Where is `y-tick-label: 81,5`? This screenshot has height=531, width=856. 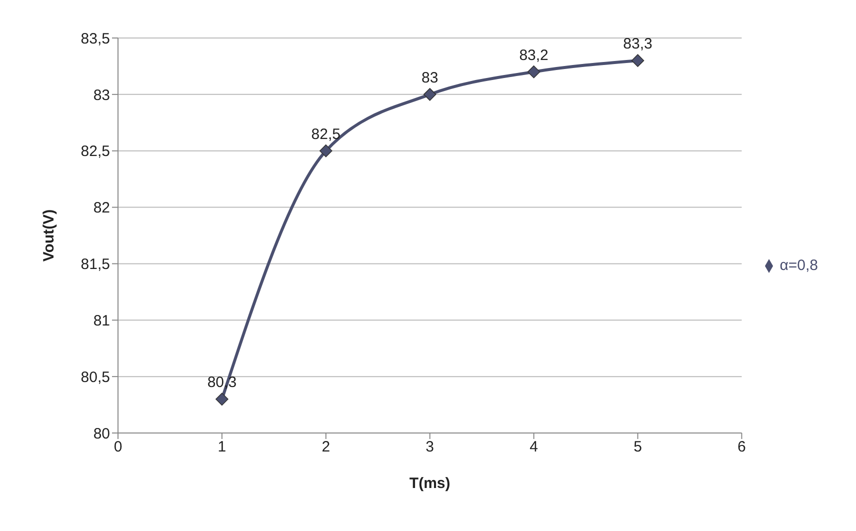
y-tick-label: 81,5 is located at coordinates (95, 265).